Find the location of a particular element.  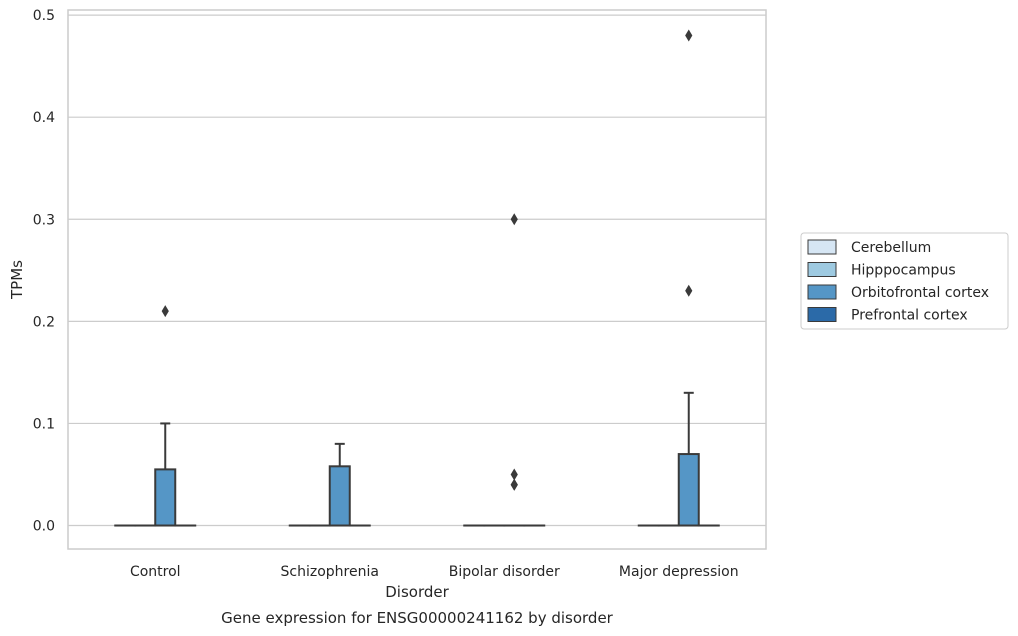

legend-label: Hipppocampus is located at coordinates (903, 271).